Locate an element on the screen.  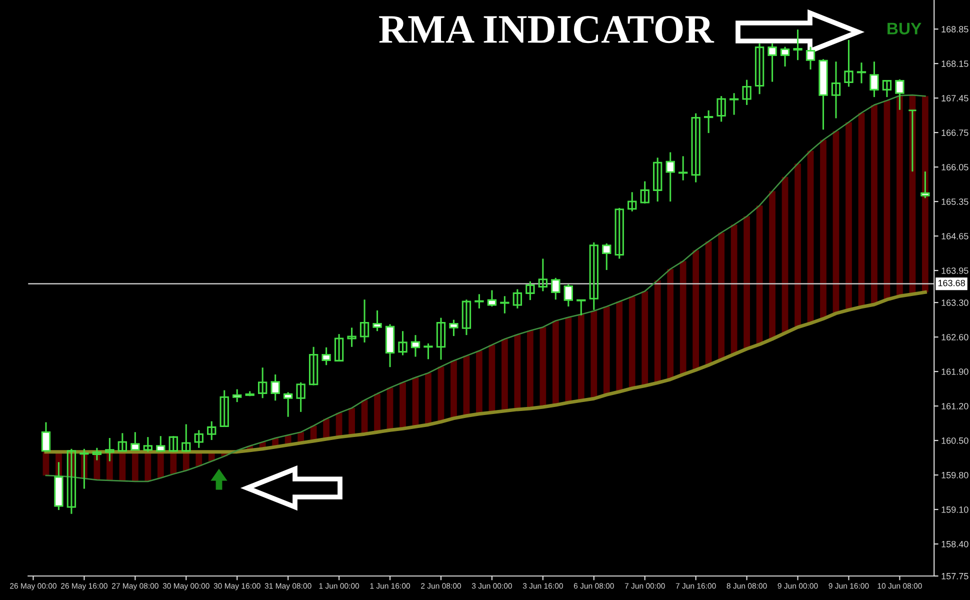
y-tick-label: 158.40 is located at coordinates (955, 544).